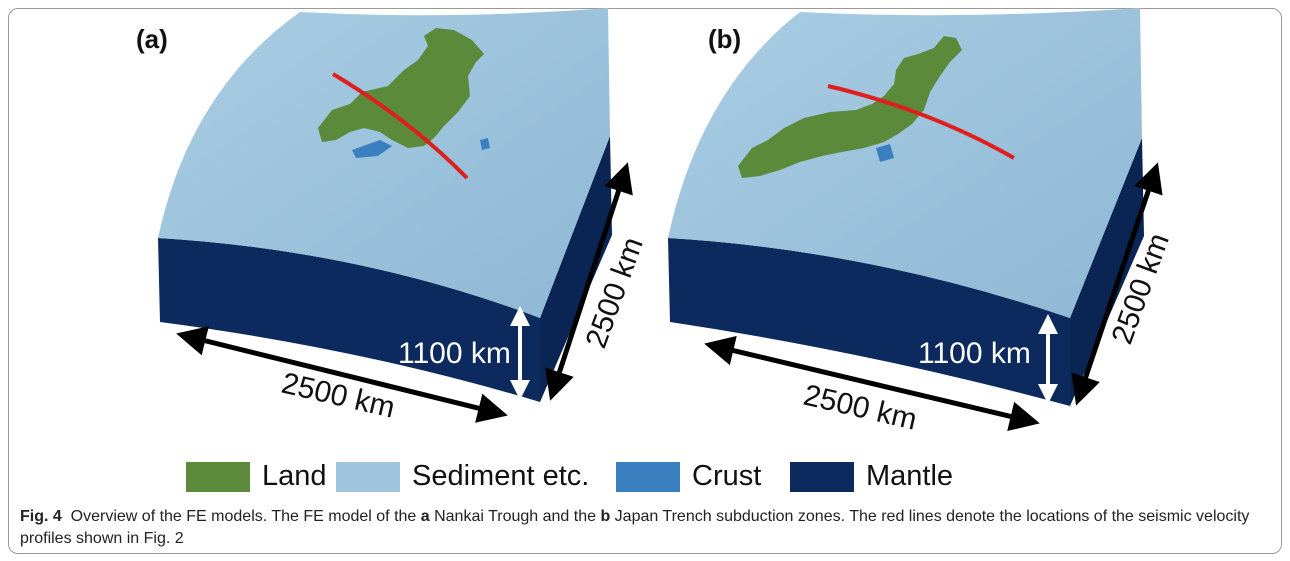 This screenshot has height=561, width=1290. Describe the element at coordinates (648, 476) in the screenshot. I see `legend-swatch-crust` at that location.